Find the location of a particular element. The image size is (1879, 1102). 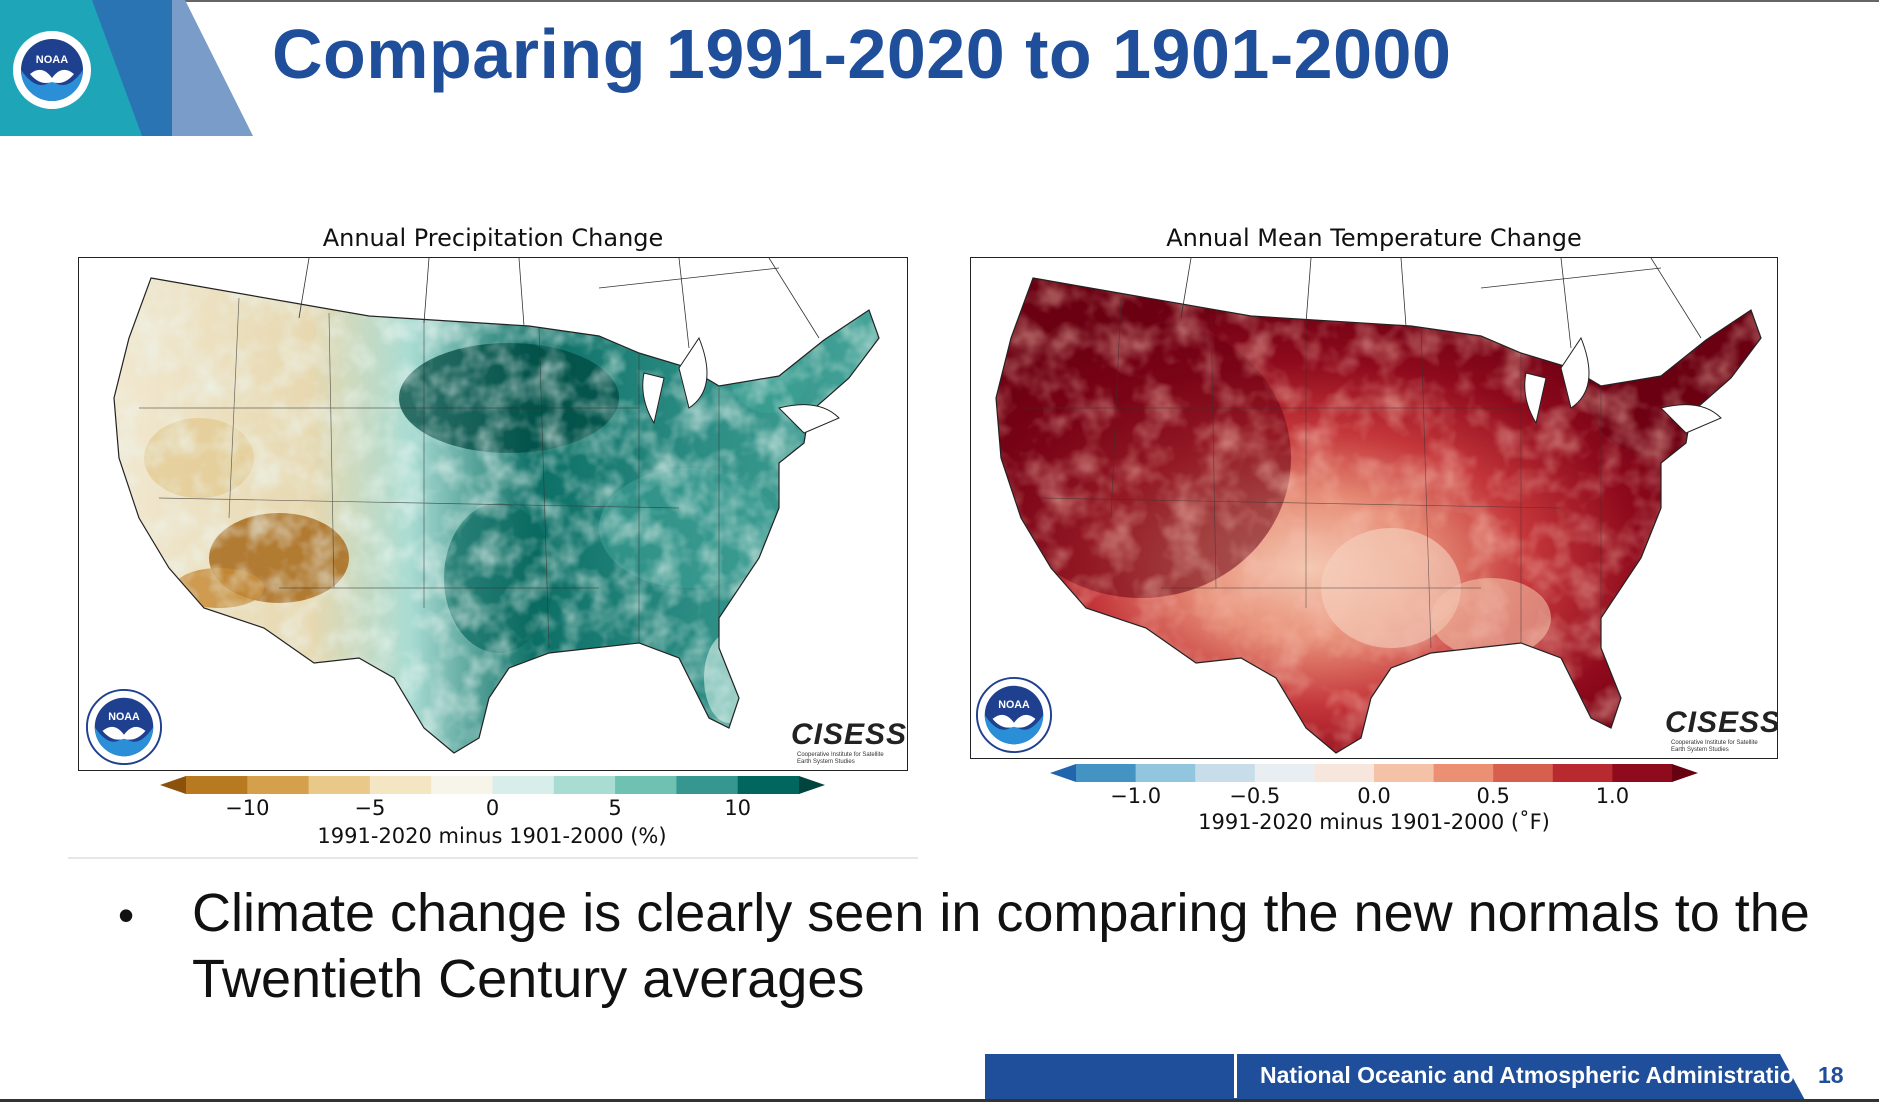

precipitation-colorbar-tick: −5 is located at coordinates (370, 808).